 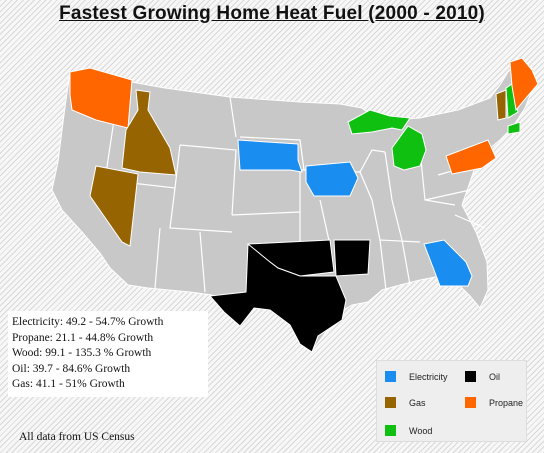 I want to click on state-arkansas, so click(x=352, y=258).